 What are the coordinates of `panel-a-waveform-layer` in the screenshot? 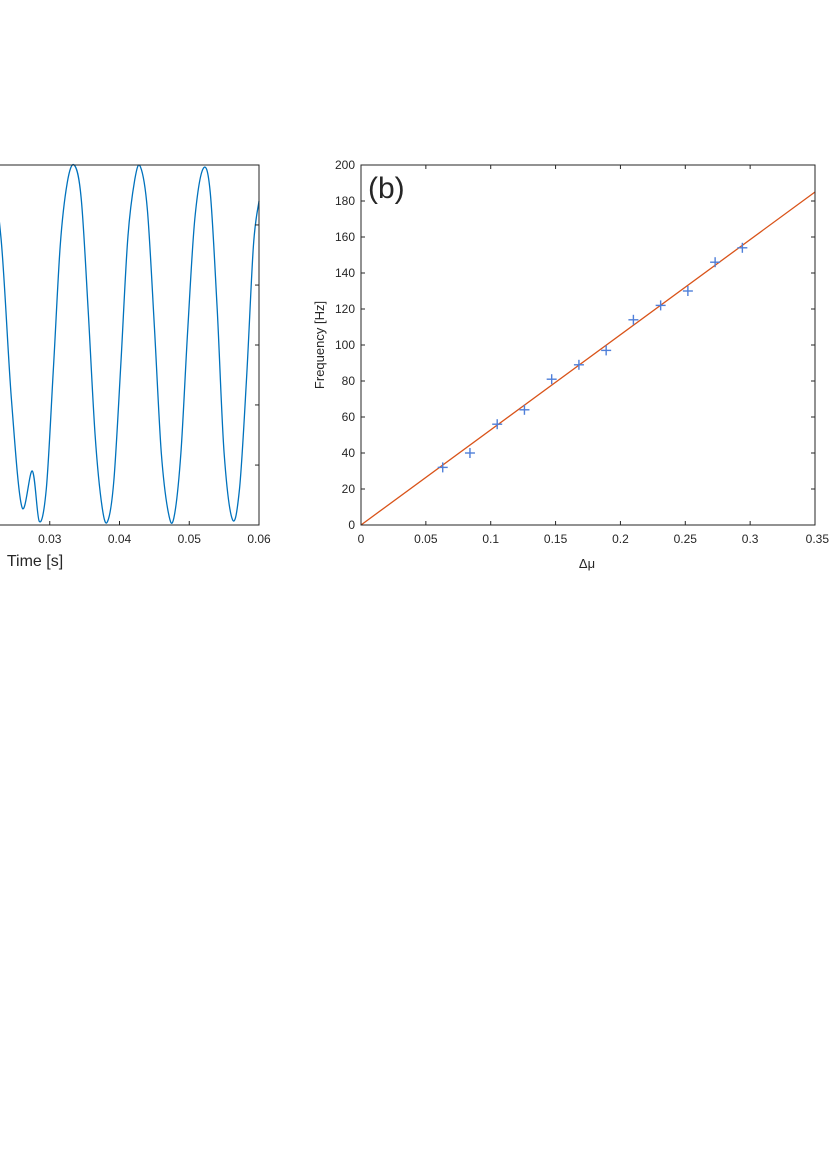 It's located at (130, 343).